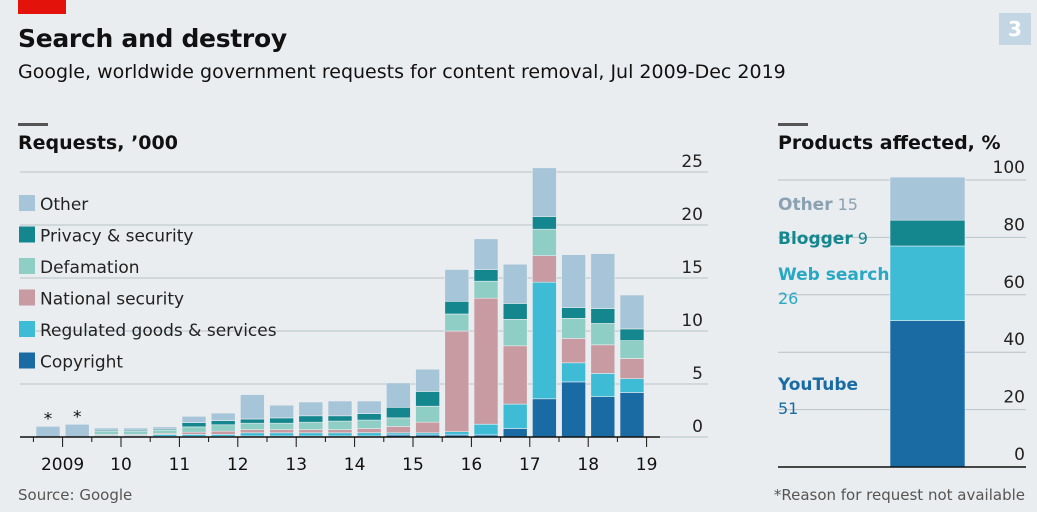 The width and height of the screenshot is (1037, 512). I want to click on bar-2018-h2-other, so click(573, 281).